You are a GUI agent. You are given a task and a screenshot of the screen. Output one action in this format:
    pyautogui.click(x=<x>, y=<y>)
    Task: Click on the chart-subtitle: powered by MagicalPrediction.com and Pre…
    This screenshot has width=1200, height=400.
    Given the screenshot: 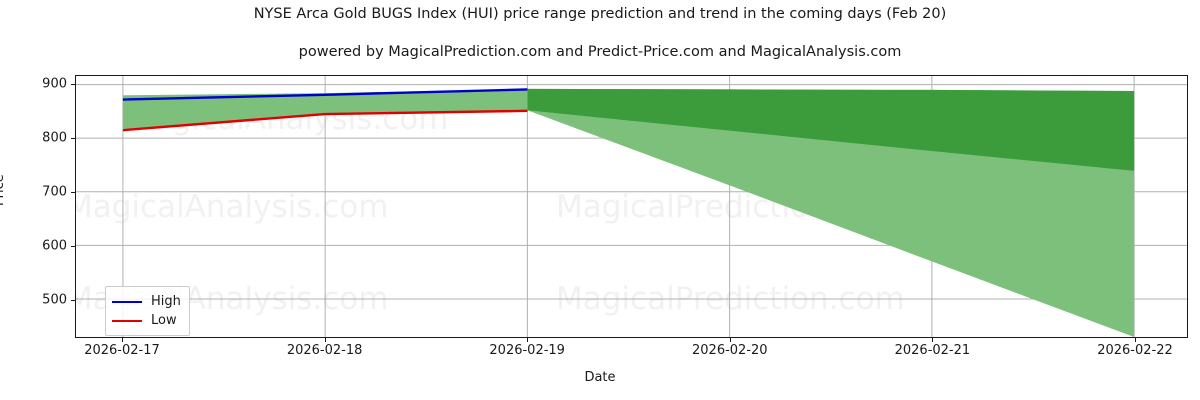 What is the action you would take?
    pyautogui.click(x=600, y=52)
    